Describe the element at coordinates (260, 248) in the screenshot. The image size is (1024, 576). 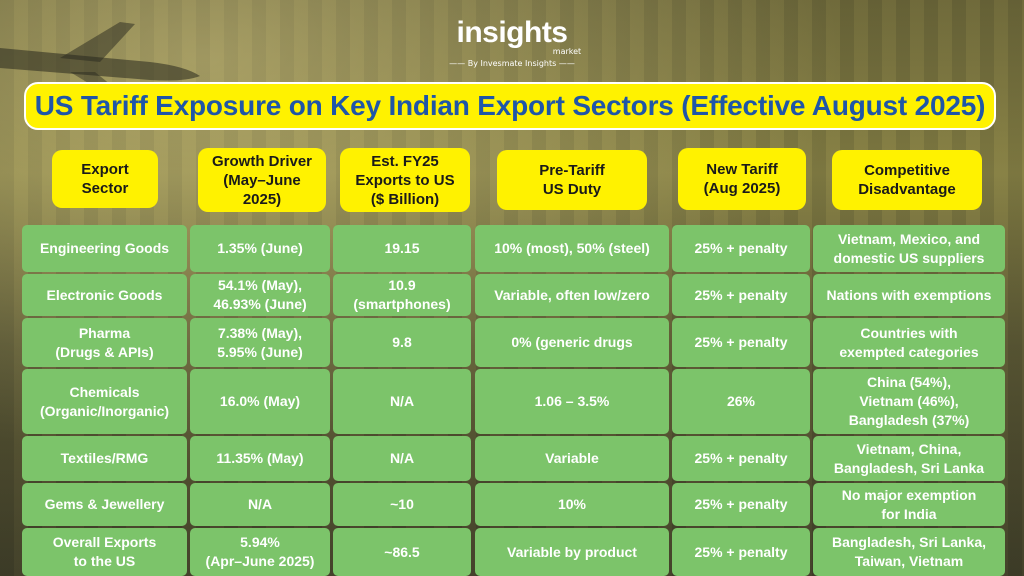
I see `table-cell: 1.35% (June)` at that location.